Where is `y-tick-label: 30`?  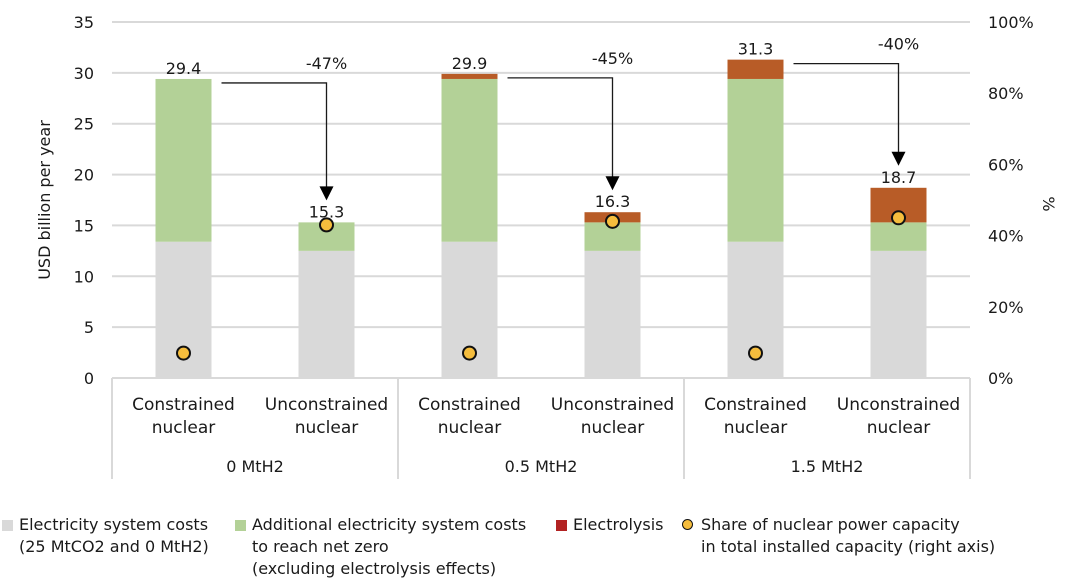 y-tick-label: 30 is located at coordinates (84, 73).